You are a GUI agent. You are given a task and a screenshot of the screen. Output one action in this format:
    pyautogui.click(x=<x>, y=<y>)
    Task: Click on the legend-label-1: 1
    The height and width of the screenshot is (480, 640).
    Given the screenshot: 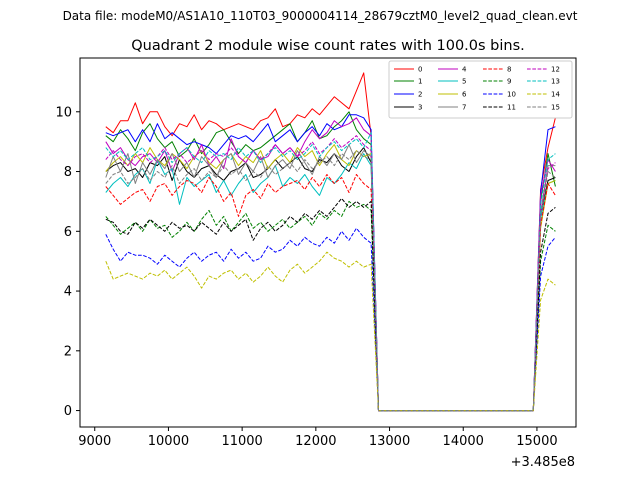 What is the action you would take?
    pyautogui.click(x=420, y=82)
    